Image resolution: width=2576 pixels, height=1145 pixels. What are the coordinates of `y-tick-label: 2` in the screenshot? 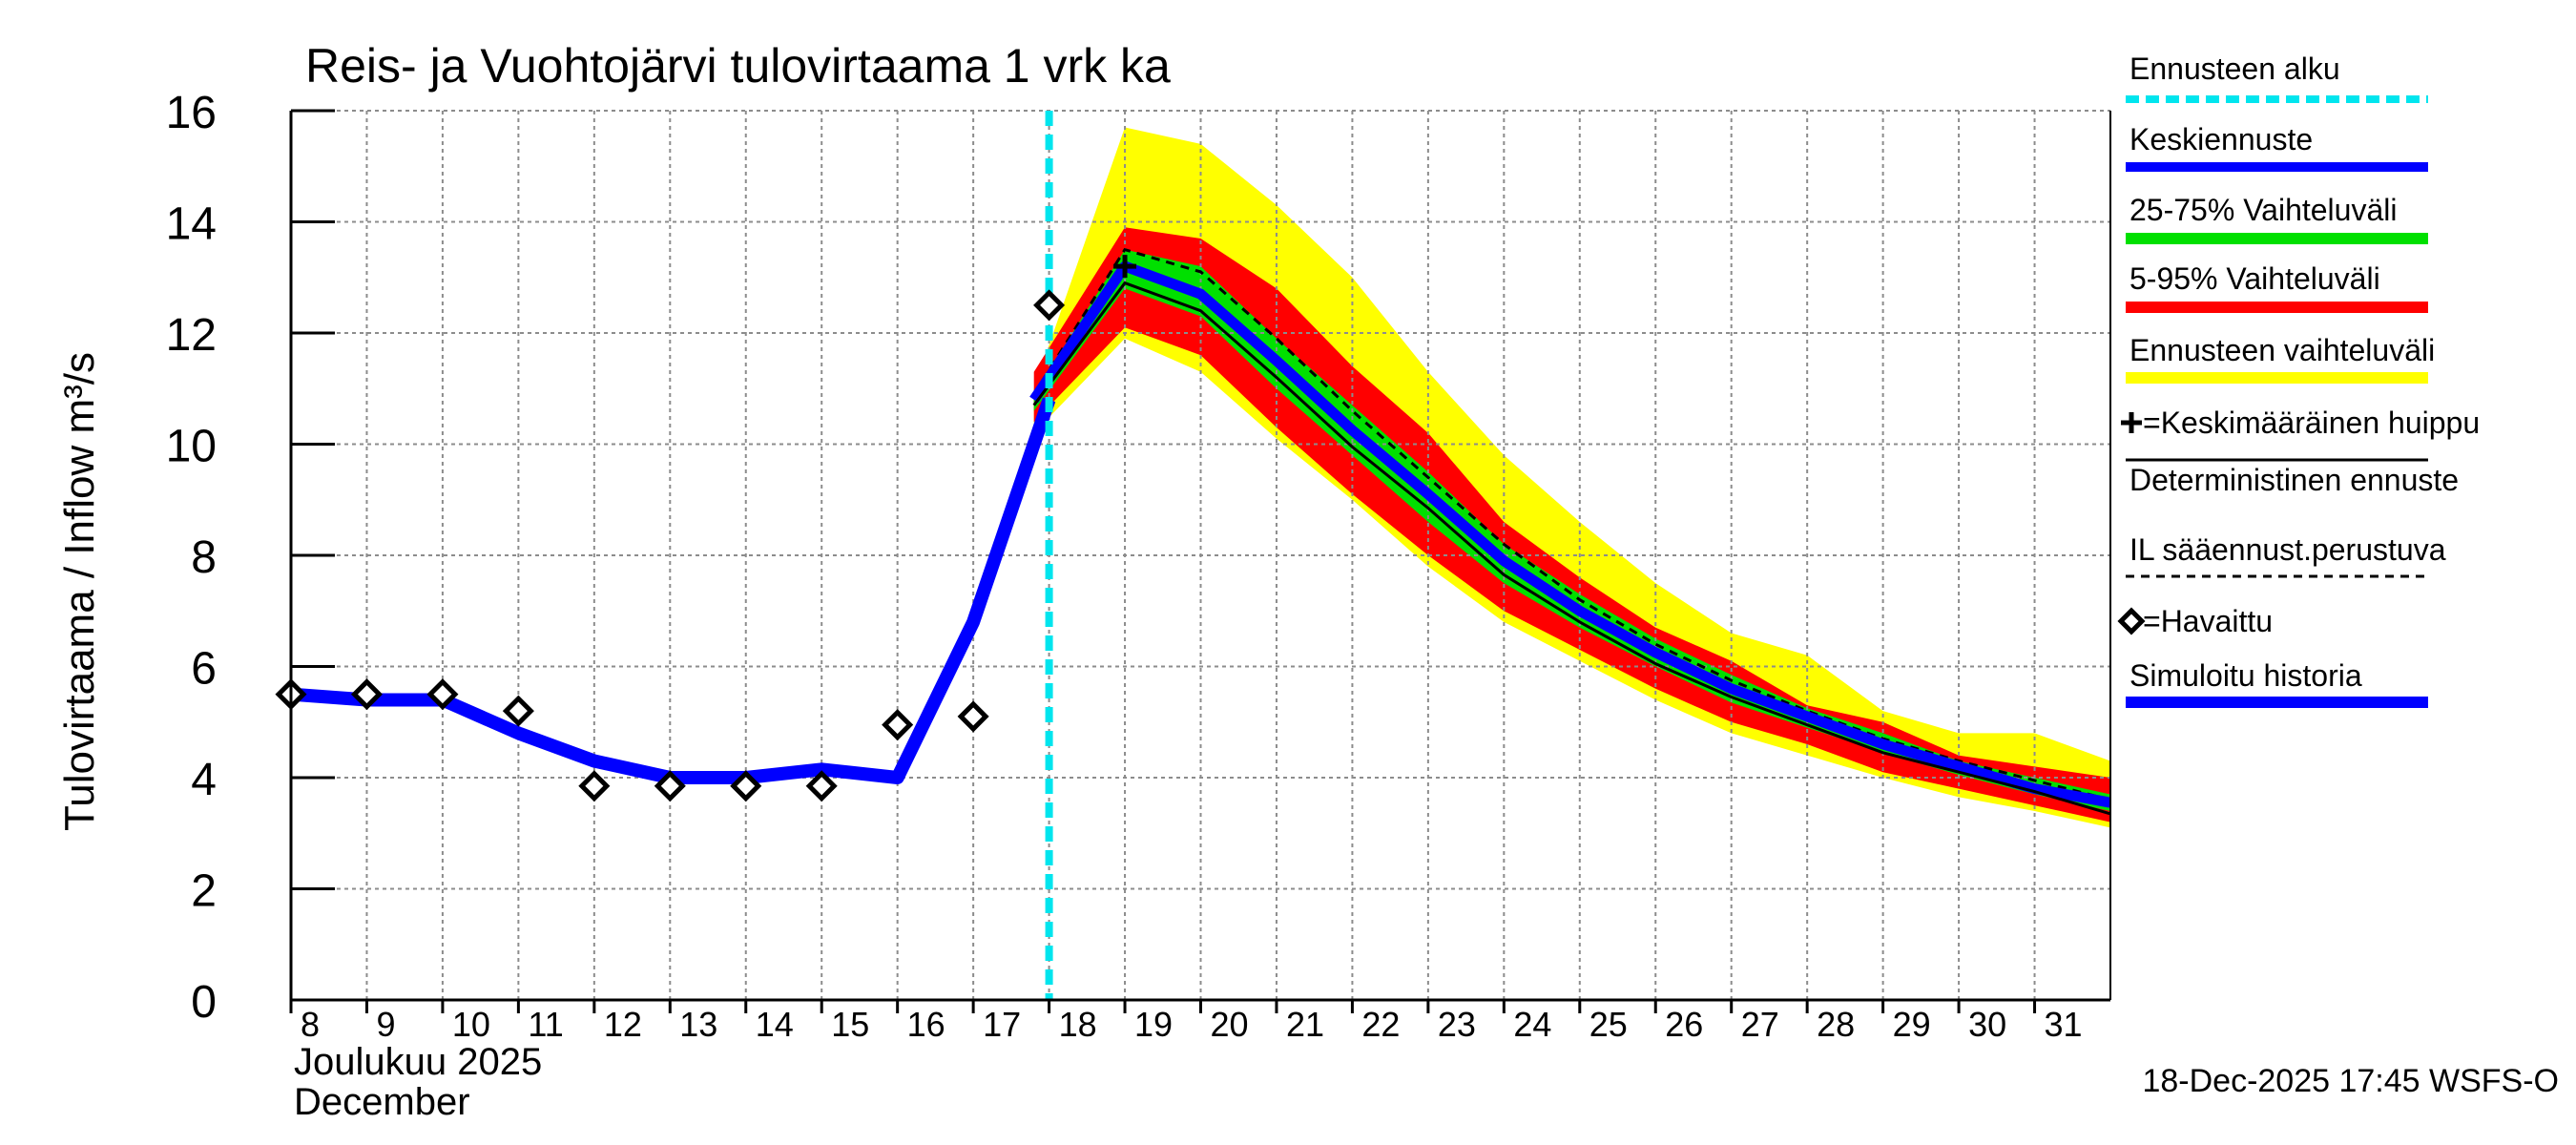 It's located at (204, 892).